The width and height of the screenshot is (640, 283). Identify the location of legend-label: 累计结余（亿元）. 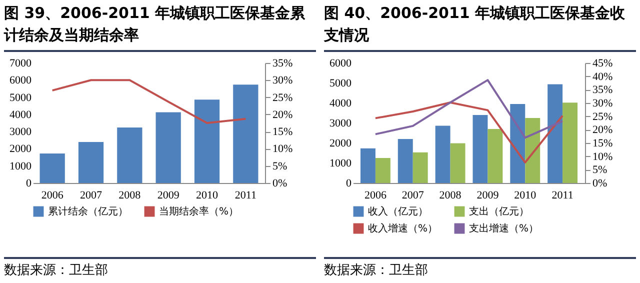
(88, 212).